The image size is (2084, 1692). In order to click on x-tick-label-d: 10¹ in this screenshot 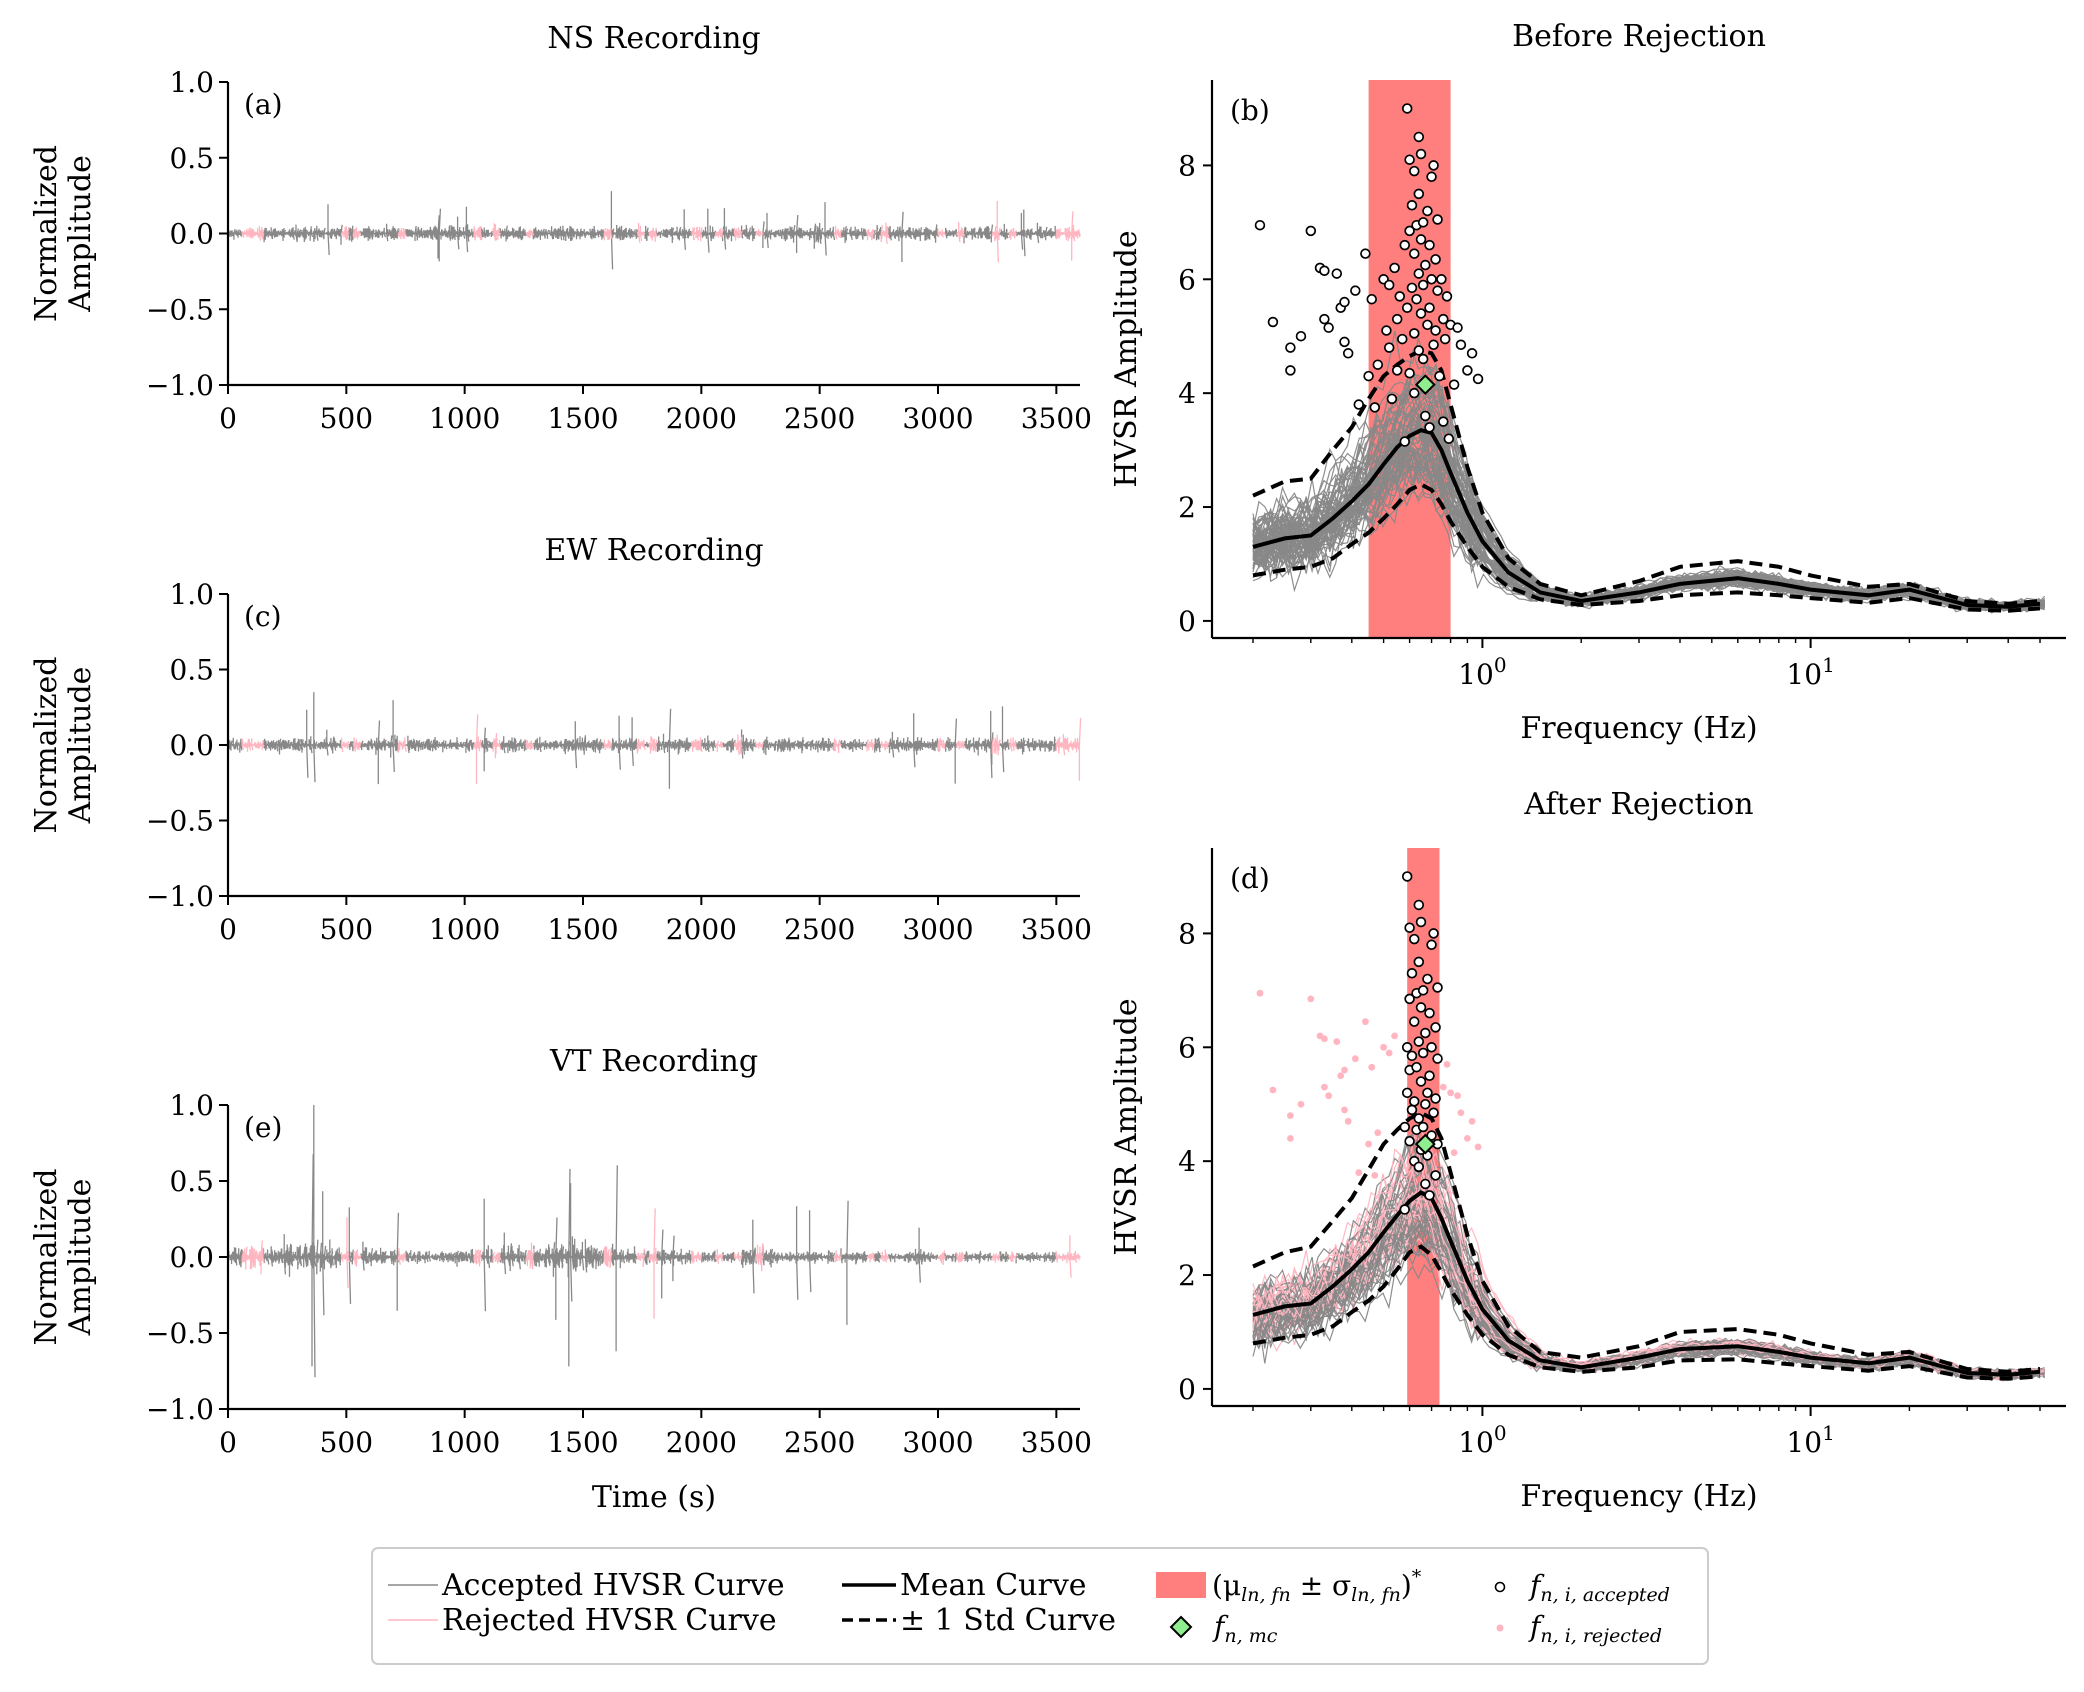, I will do `click(1810, 1440)`.